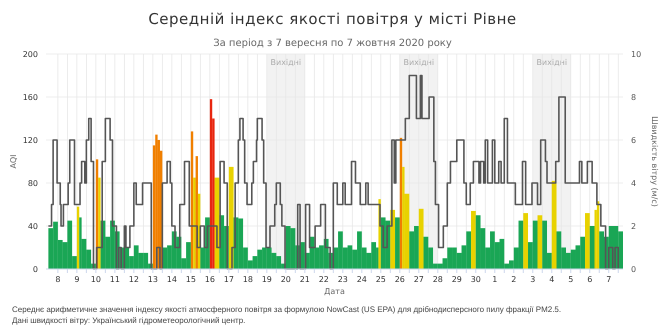  Describe the element at coordinates (247, 279) in the screenshot. I see `x-tick-label: 18` at that location.